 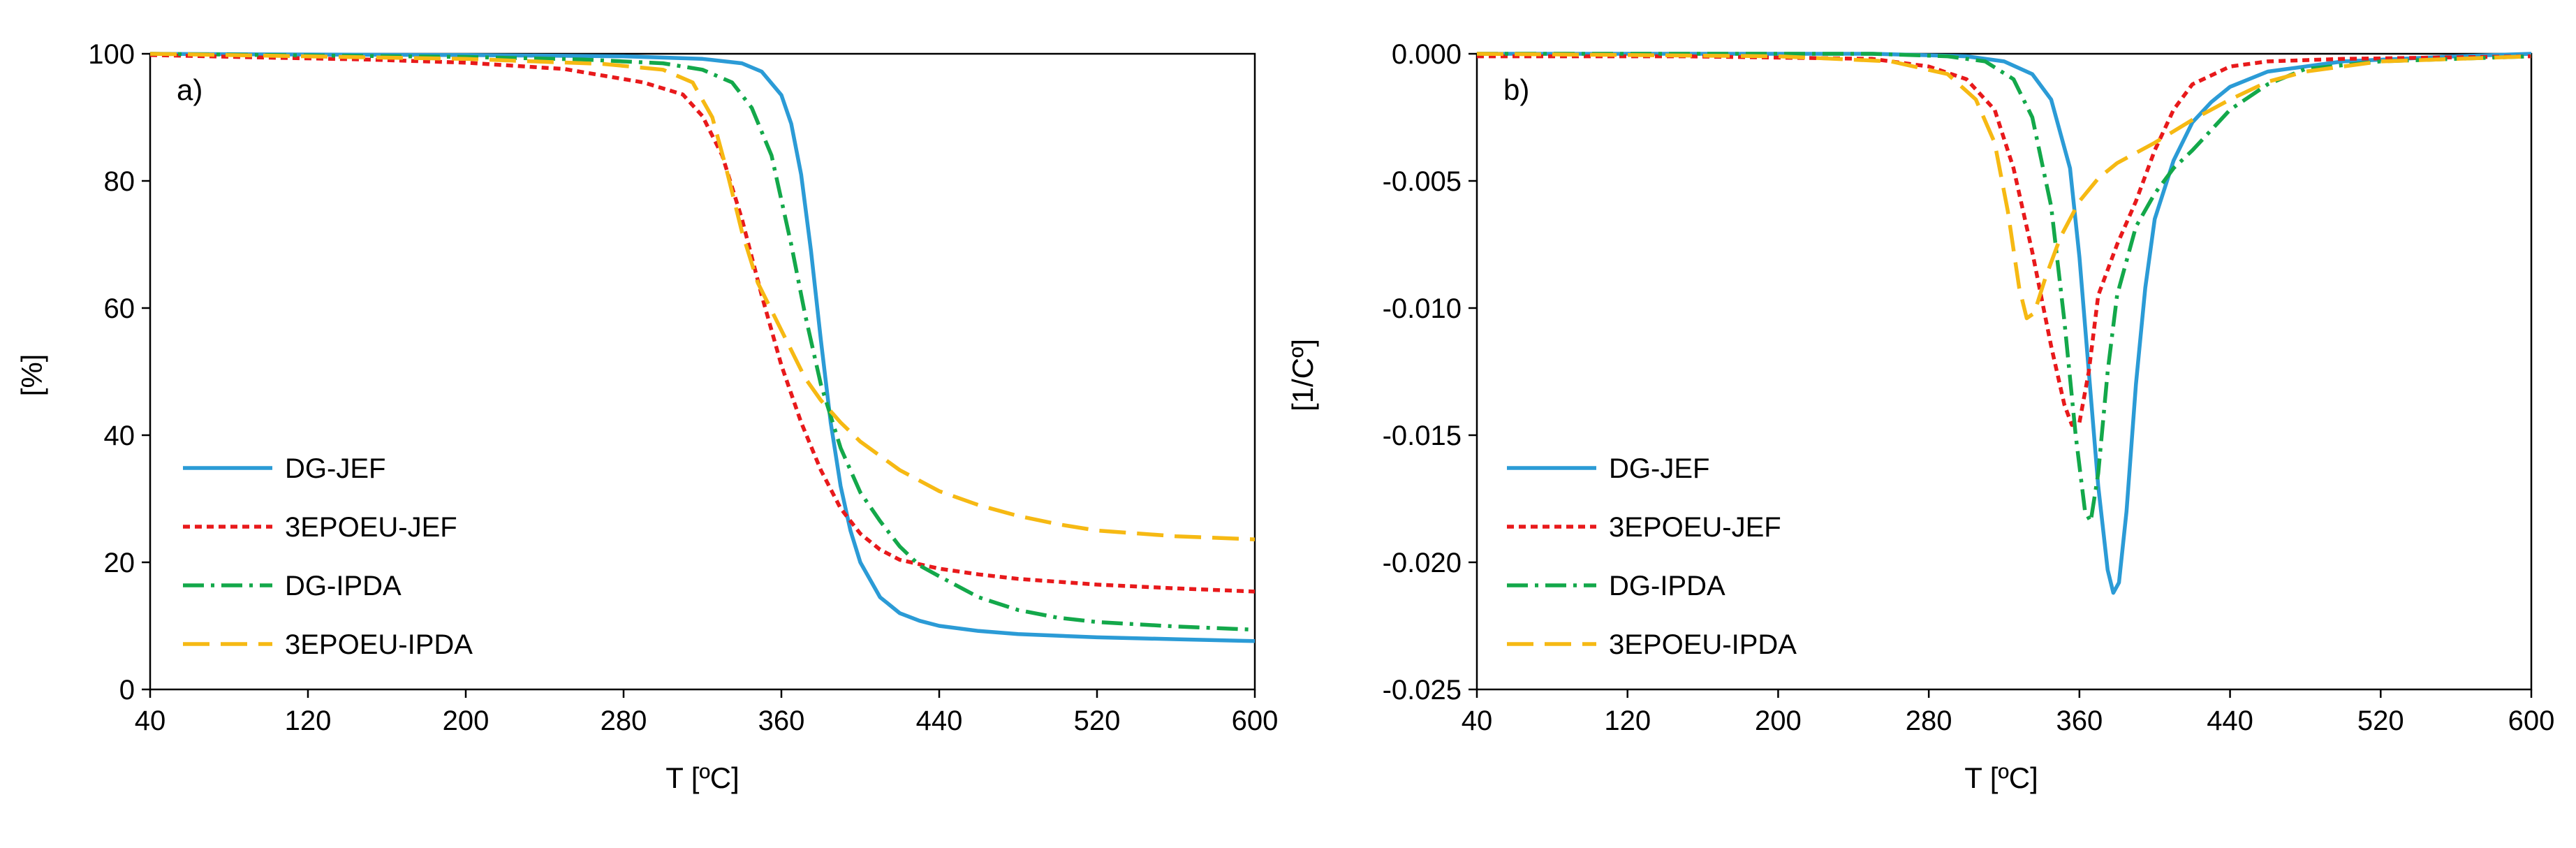 I want to click on panel-b-panel-label: b), so click(x=1516, y=89).